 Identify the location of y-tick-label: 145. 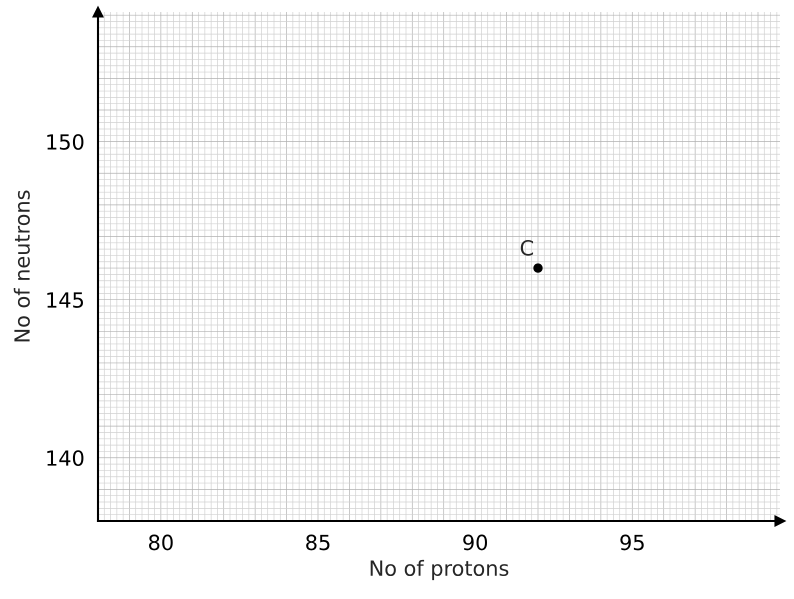
(65, 300).